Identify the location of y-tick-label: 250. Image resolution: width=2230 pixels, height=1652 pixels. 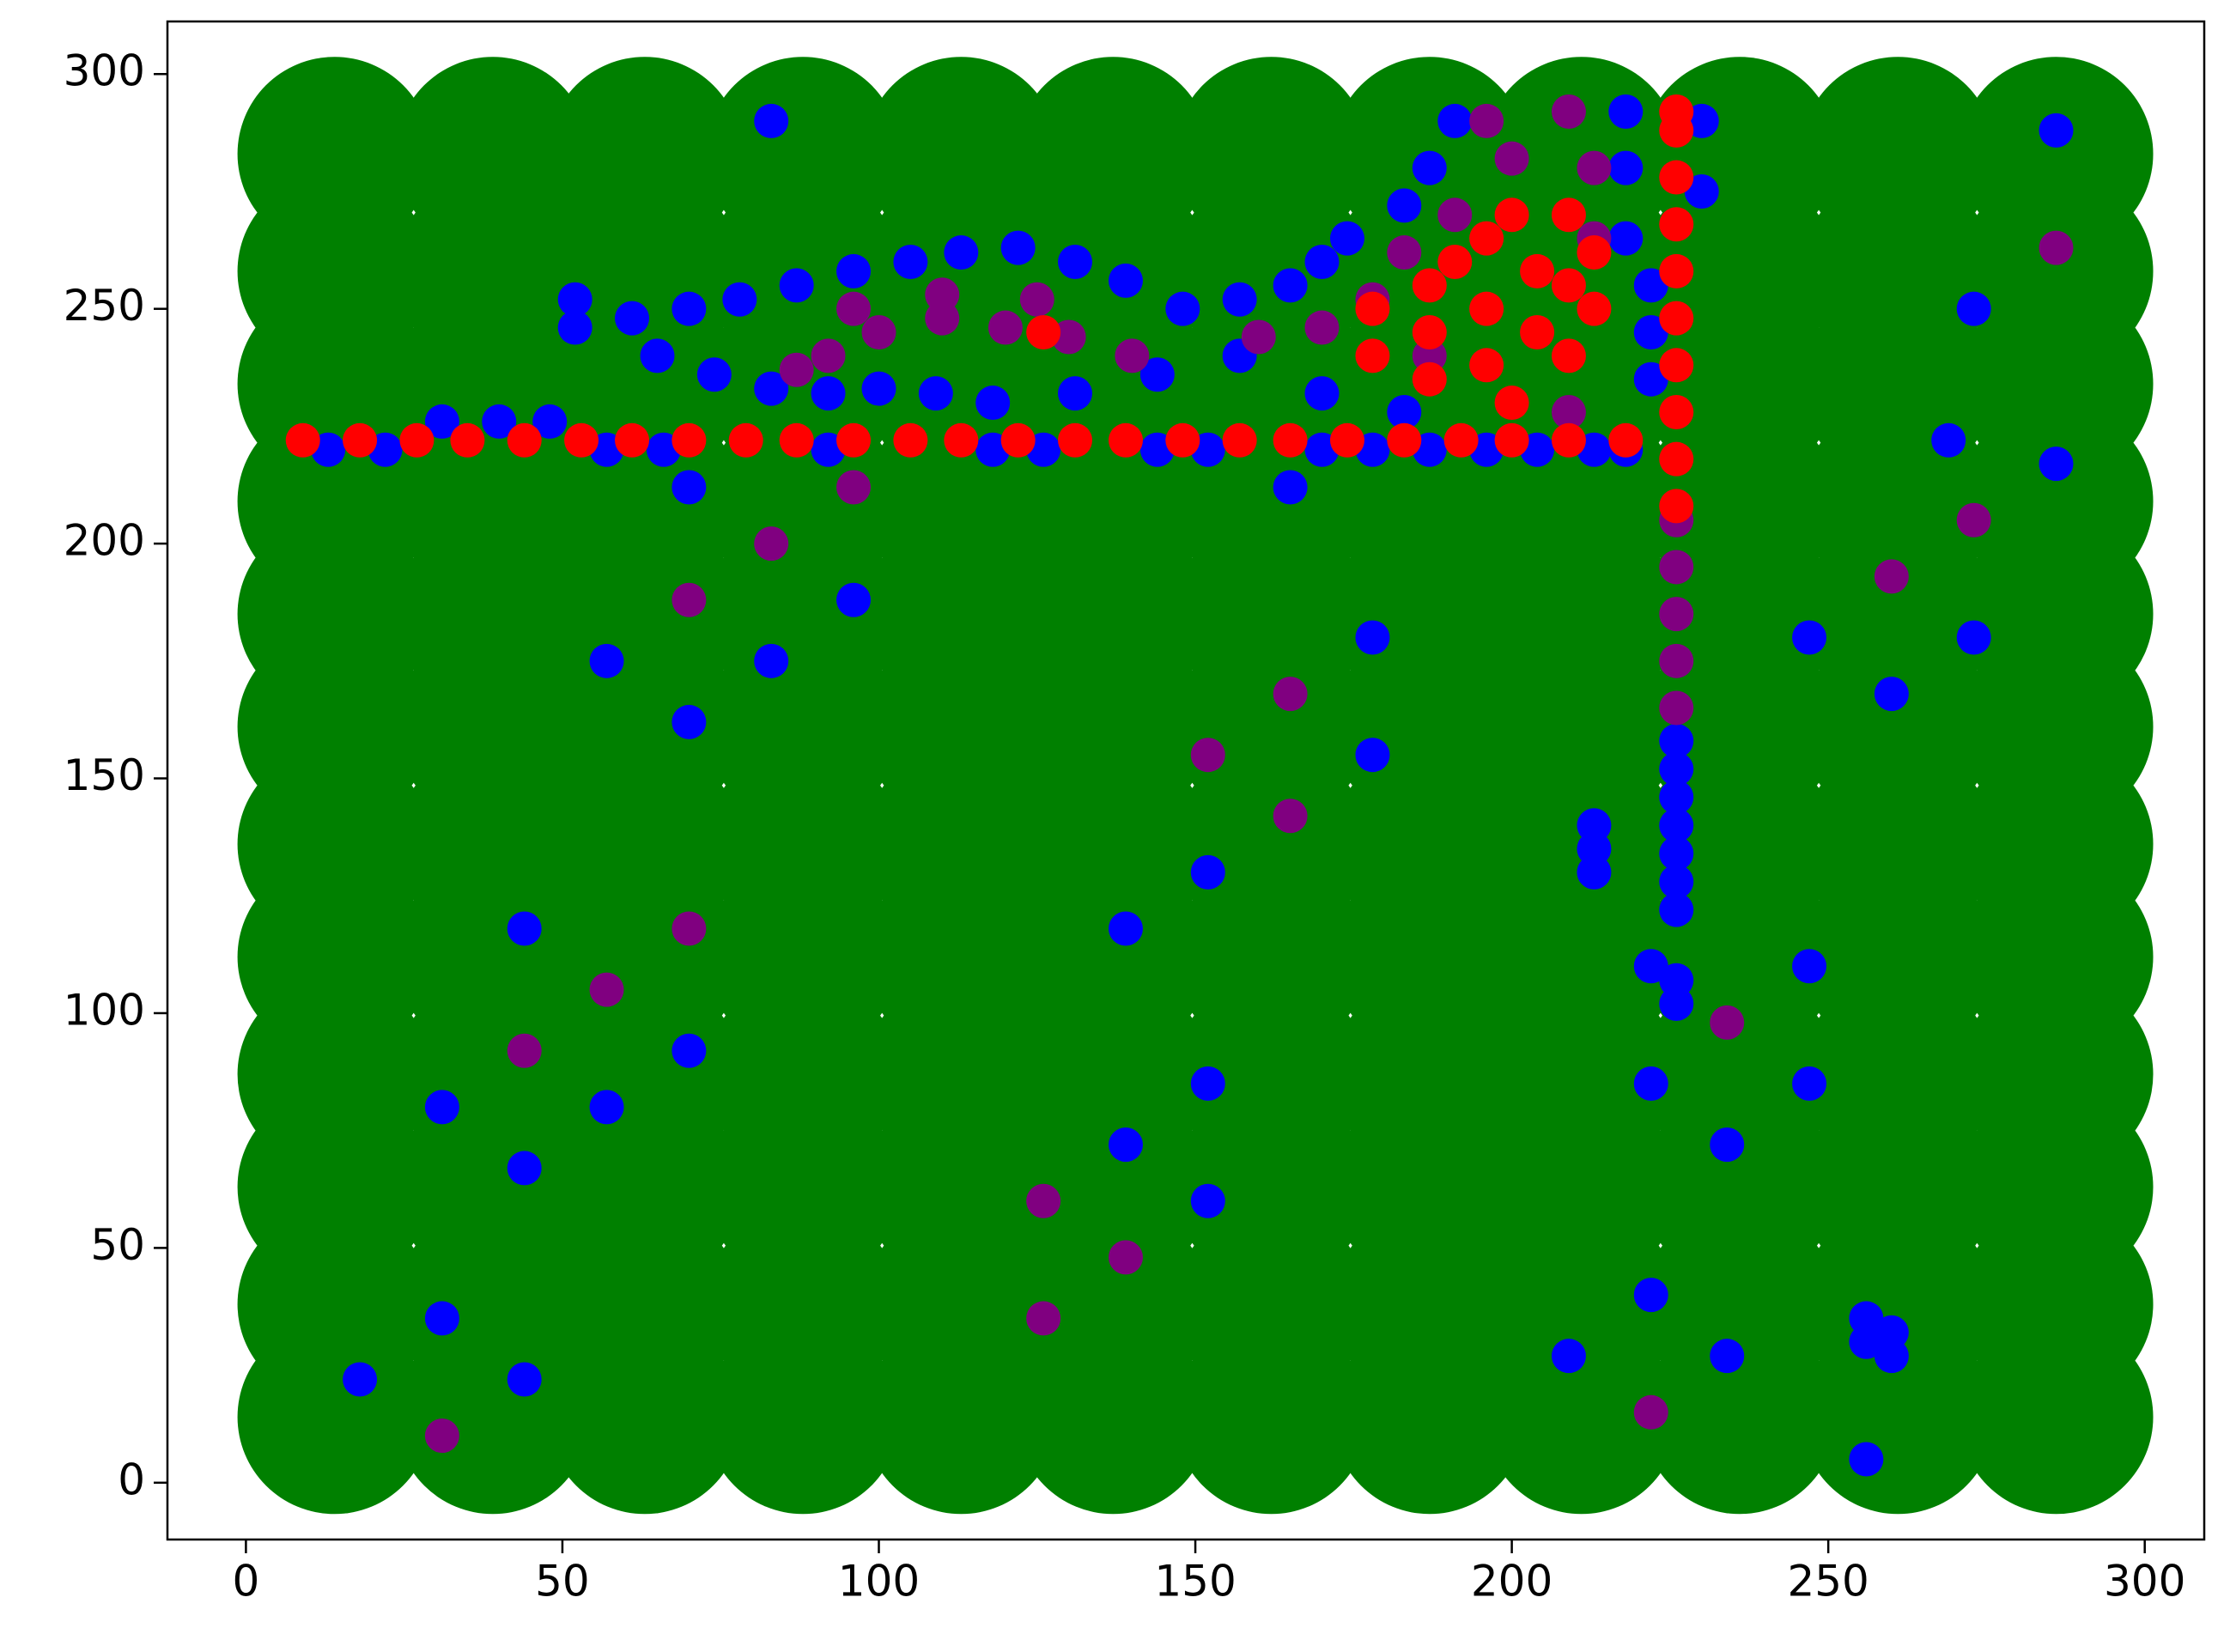
(104, 306).